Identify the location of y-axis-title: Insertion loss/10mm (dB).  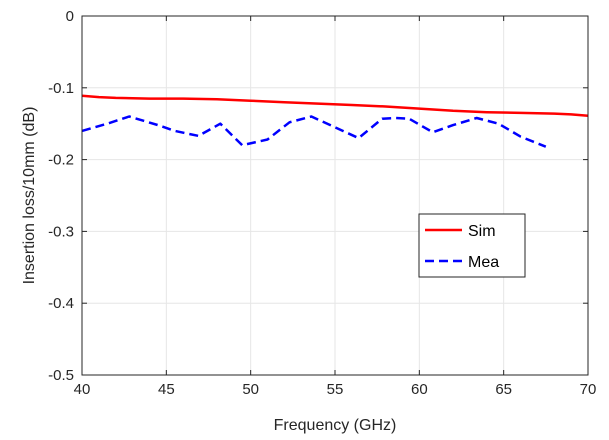
(29, 196).